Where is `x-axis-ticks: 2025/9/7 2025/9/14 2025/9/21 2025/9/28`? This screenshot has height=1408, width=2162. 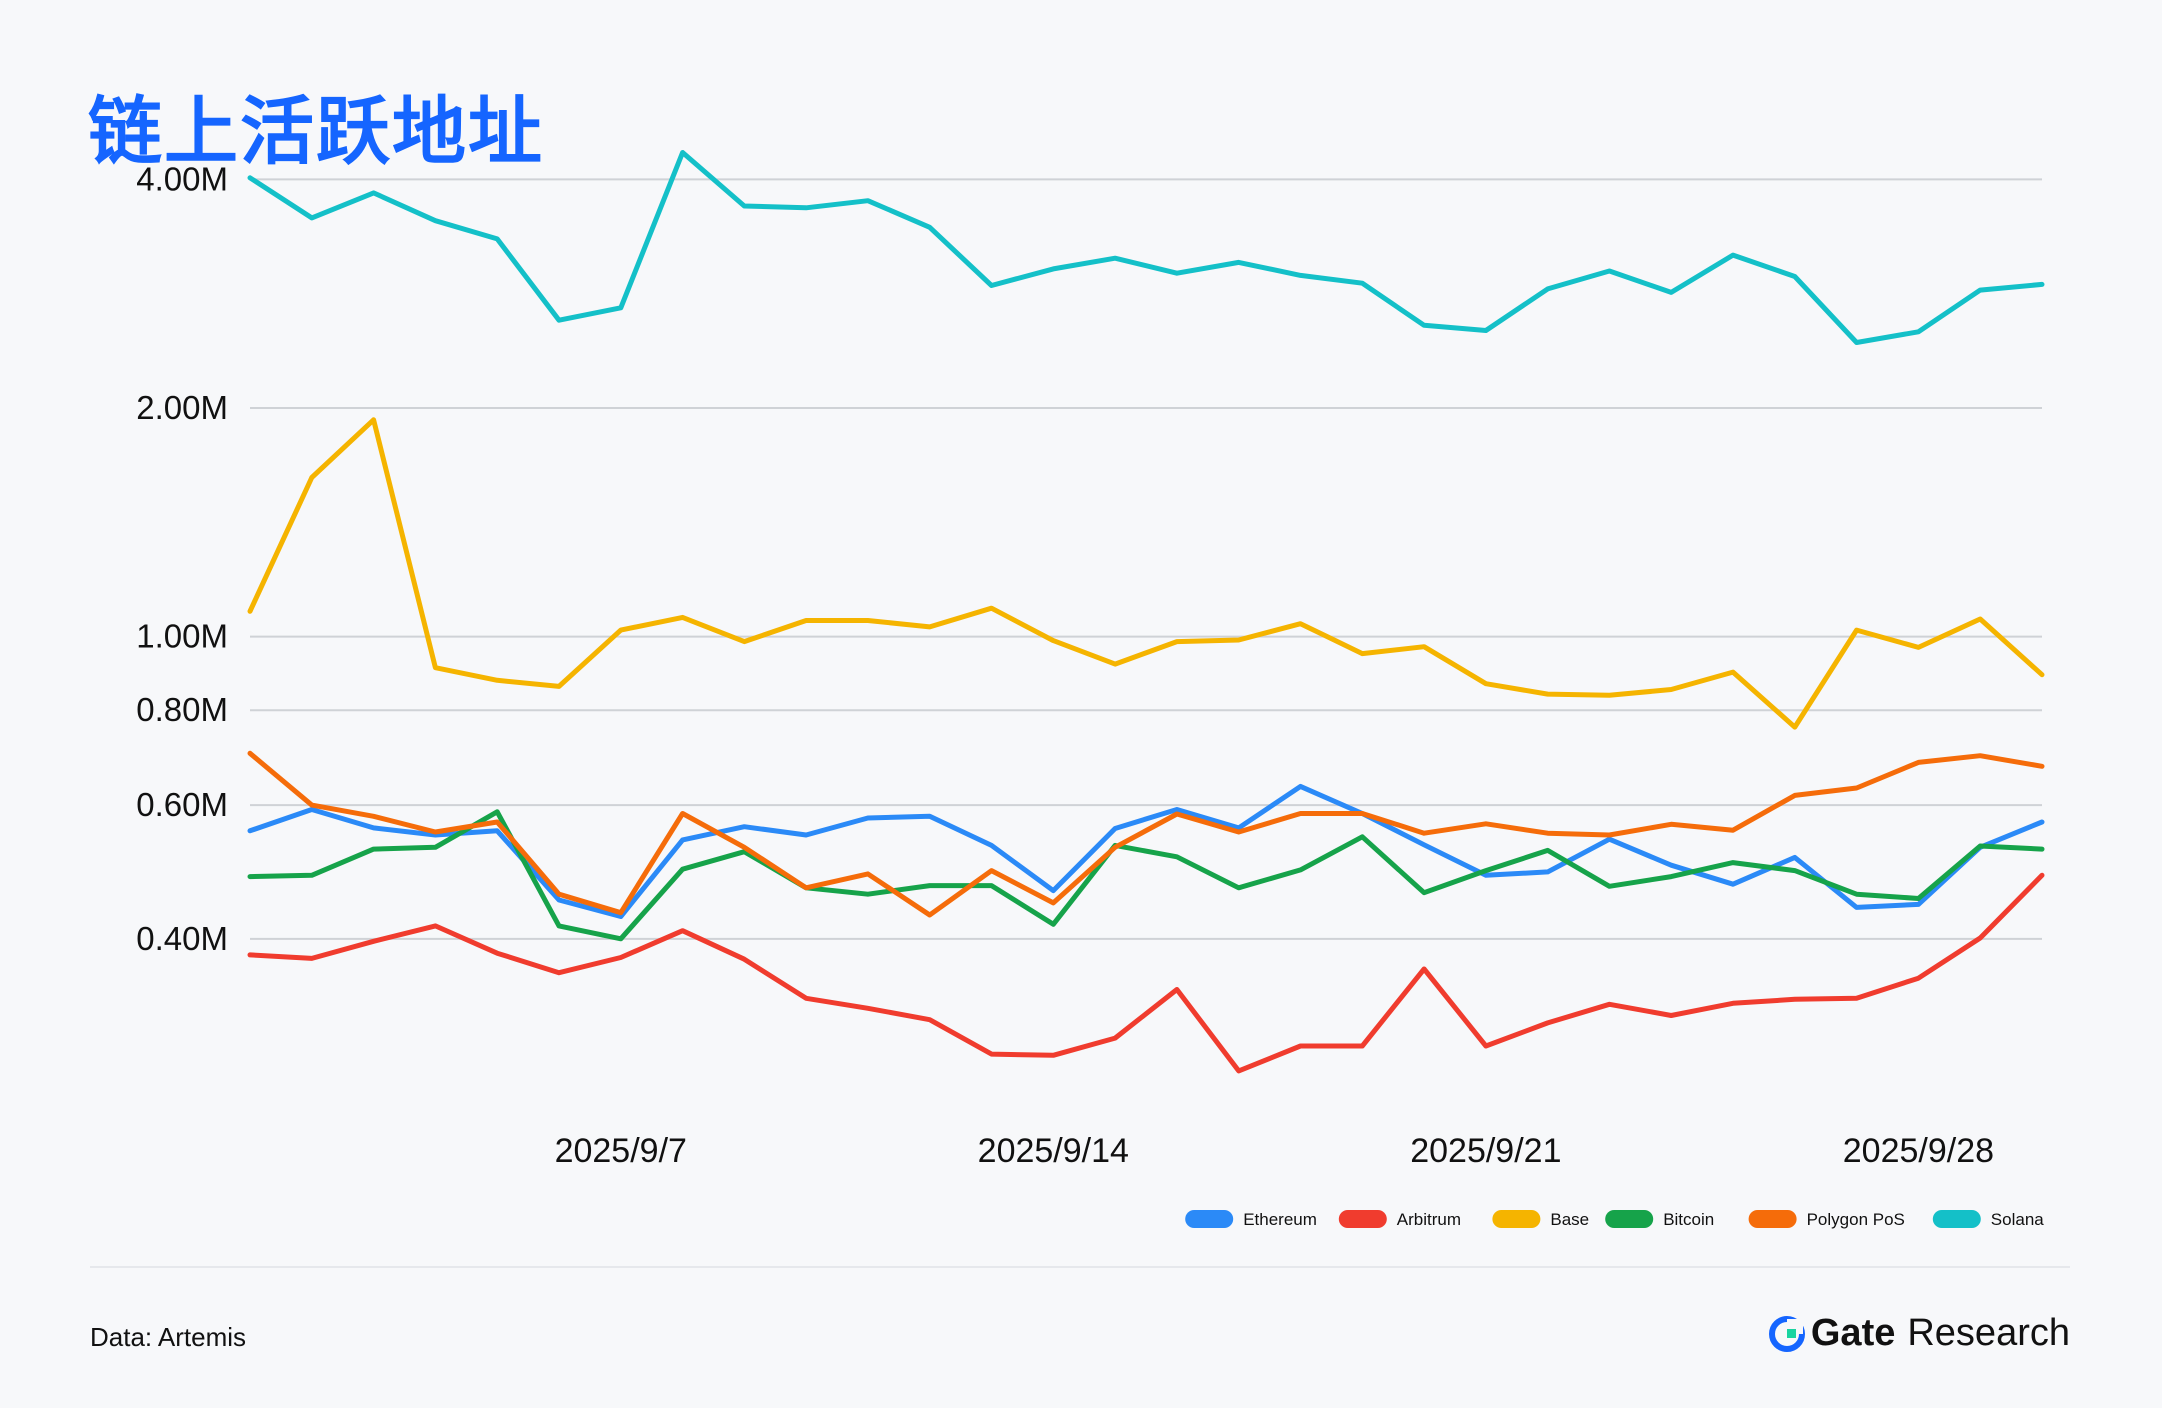
x-axis-ticks: 2025/9/7 2025/9/14 2025/9/21 2025/9/28 is located at coordinates (1274, 1151).